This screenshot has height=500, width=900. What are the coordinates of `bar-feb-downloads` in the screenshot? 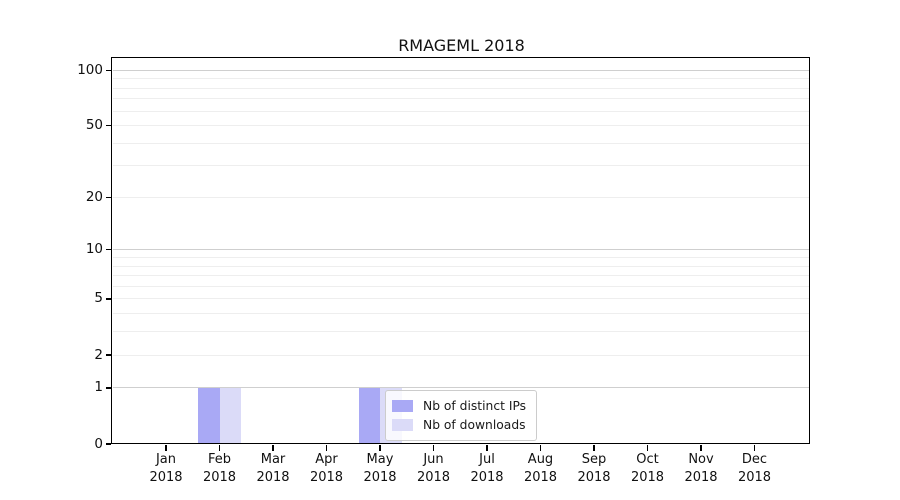 It's located at (230, 415).